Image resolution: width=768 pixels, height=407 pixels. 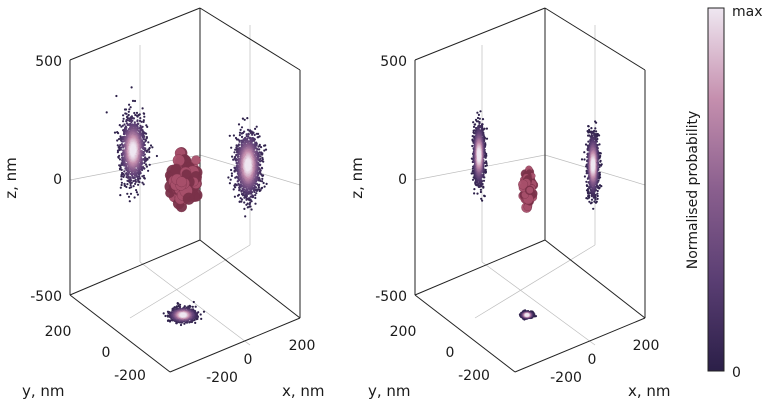 What do you see at coordinates (248, 360) in the screenshot?
I see `left-x-tick-0: 0` at bounding box center [248, 360].